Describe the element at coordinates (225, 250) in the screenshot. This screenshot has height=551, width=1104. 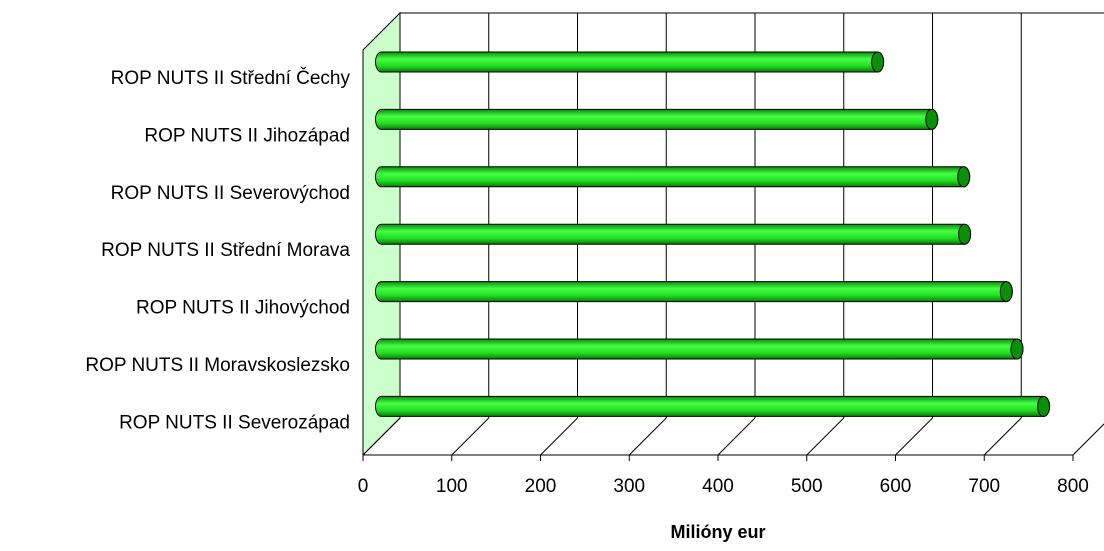
I see `y-tick-label: ROP NUTS II Střední Morava` at that location.